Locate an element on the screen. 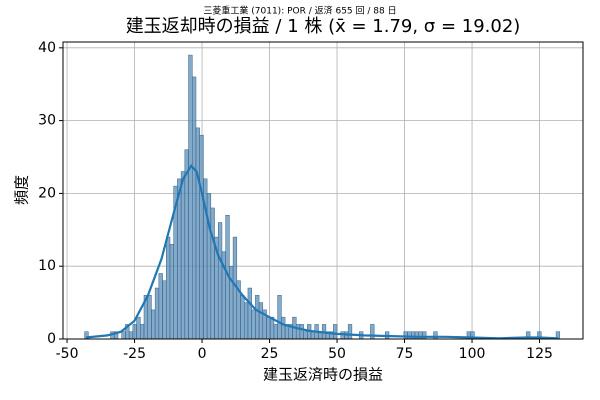 This screenshot has width=600, height=400. chart-subtitle: 三菱重工業 (7011): POR / 返済 655 回 / 88 日 is located at coordinates (299, 11).